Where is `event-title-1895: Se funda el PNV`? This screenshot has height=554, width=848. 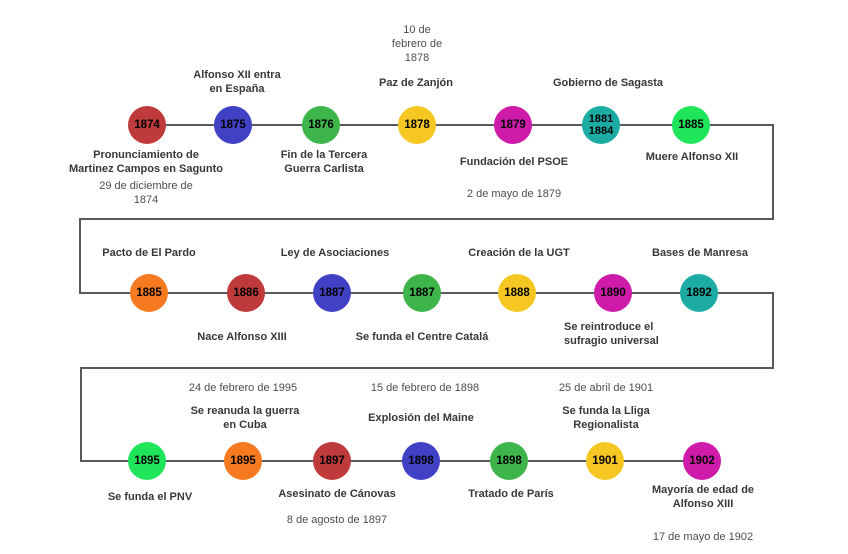
event-title-1895: Se funda el PNV is located at coordinates (150, 497).